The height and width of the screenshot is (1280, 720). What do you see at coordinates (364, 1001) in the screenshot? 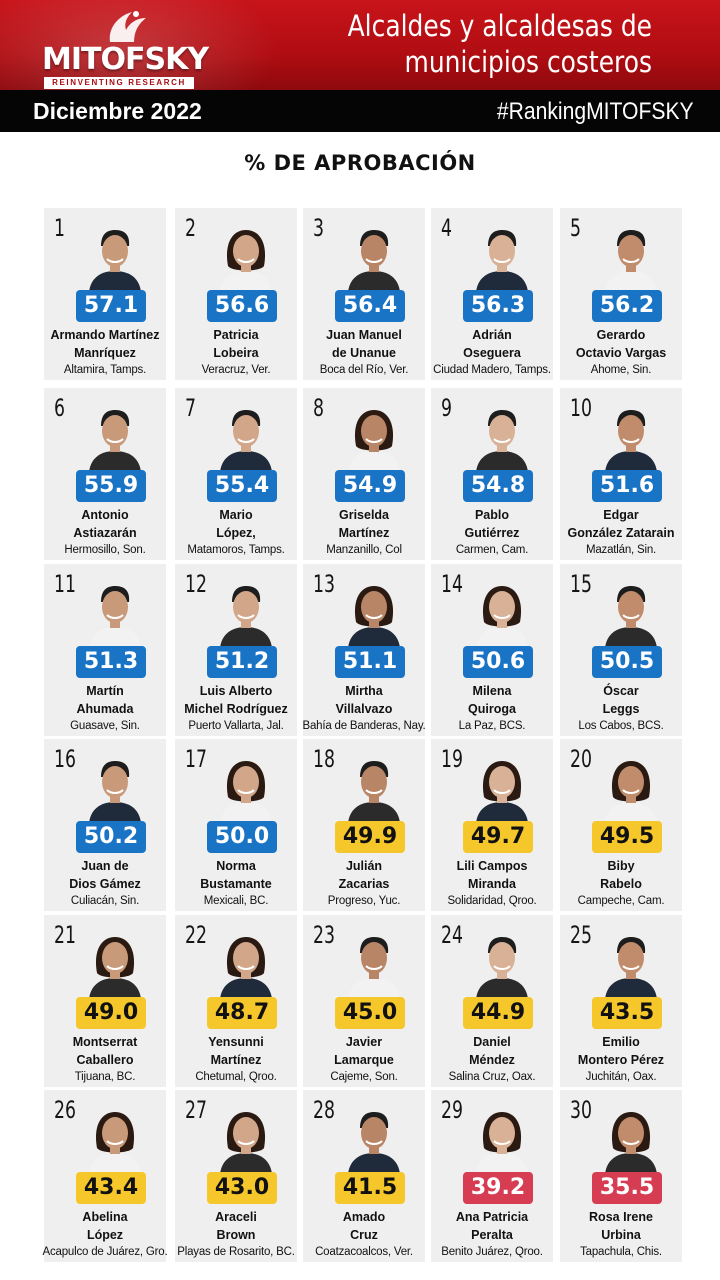
I see `mayor-card: 23 45.0 Javier Lamarque Cajeme, Son.` at bounding box center [364, 1001].